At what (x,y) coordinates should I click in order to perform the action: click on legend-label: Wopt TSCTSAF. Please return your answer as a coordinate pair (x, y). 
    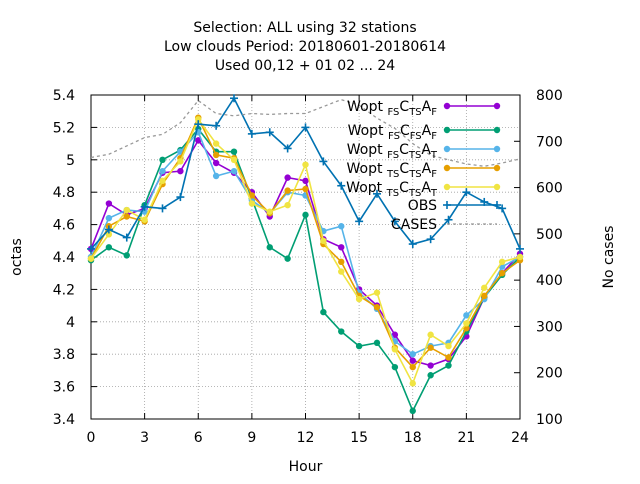
    Looking at the image, I should click on (392, 170).